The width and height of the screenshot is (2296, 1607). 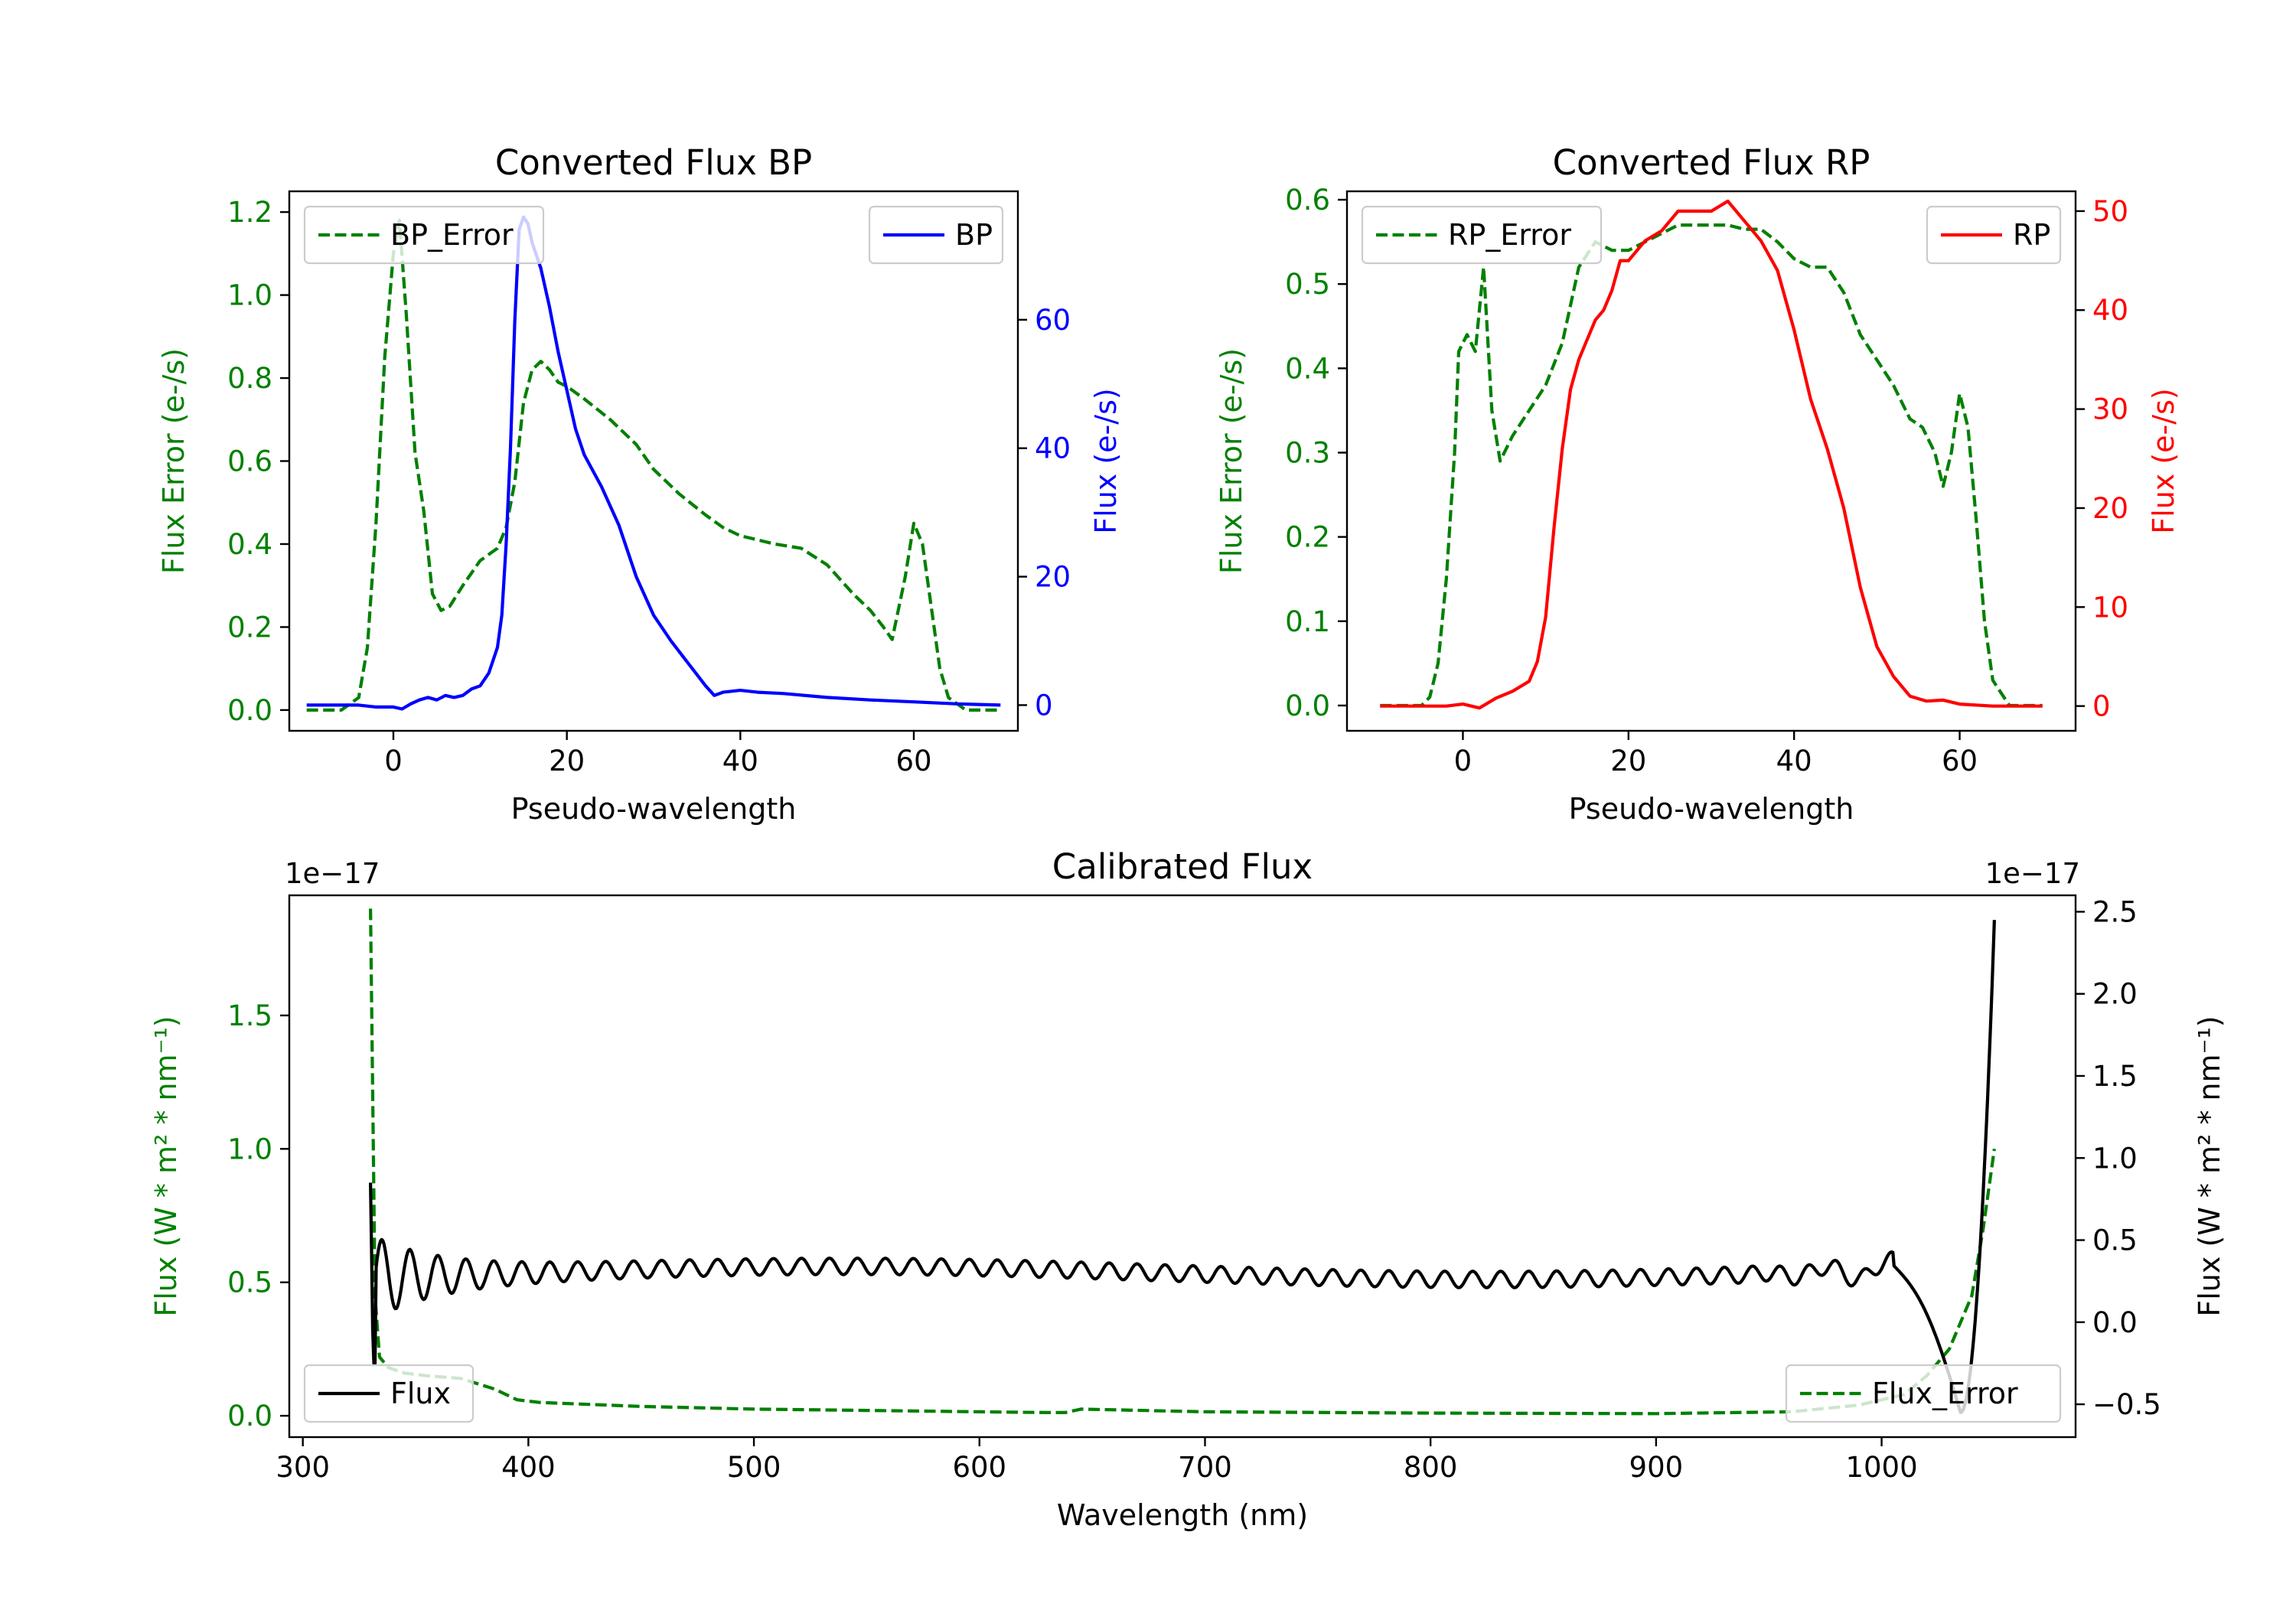 What do you see at coordinates (1711, 466) in the screenshot?
I see `series-line-rp-error` at bounding box center [1711, 466].